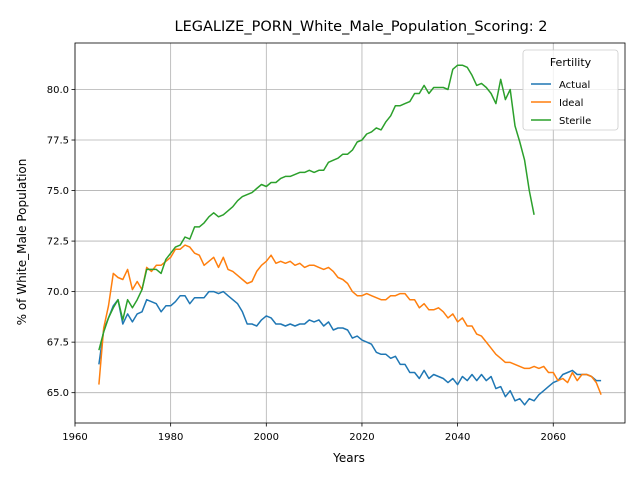 The width and height of the screenshot is (640, 480). What do you see at coordinates (571, 62) in the screenshot?
I see `legend-title: Fertility` at bounding box center [571, 62].